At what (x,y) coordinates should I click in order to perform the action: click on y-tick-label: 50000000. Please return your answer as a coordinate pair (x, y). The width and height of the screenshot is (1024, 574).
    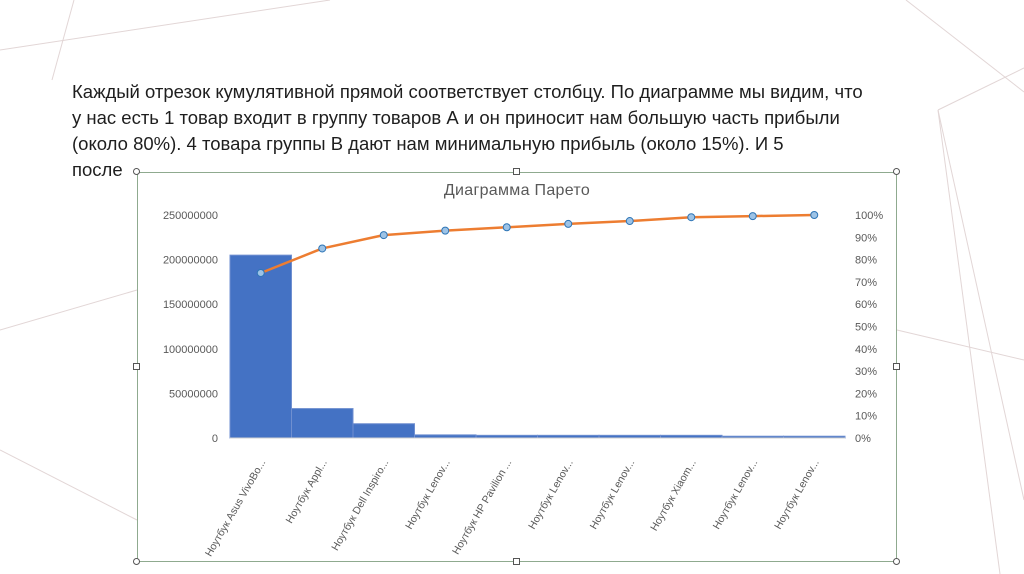
    Looking at the image, I should click on (193, 394).